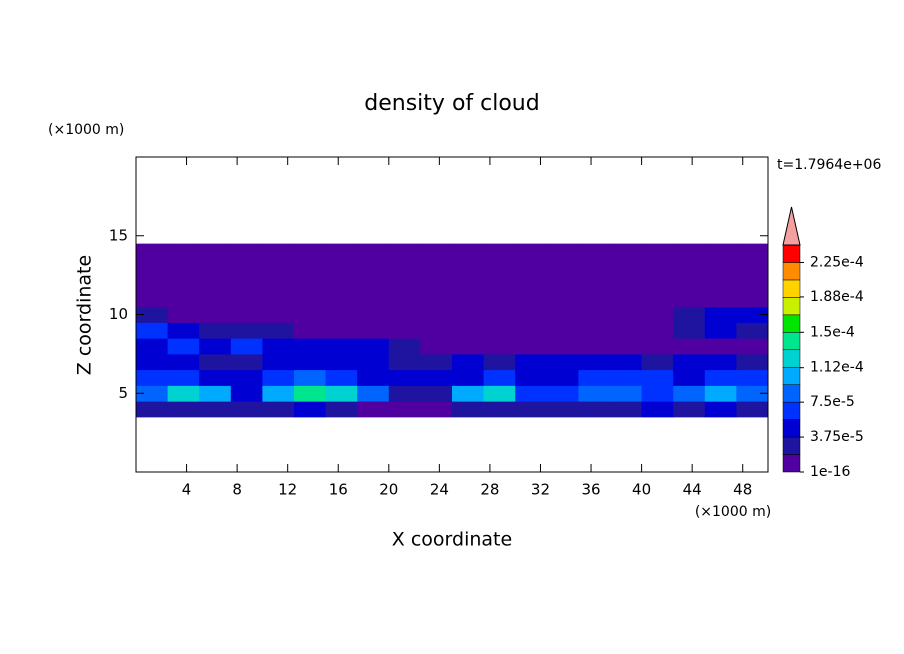 The image size is (904, 654). Describe the element at coordinates (829, 165) in the screenshot. I see `time-label: t=1.7964e+06` at that location.